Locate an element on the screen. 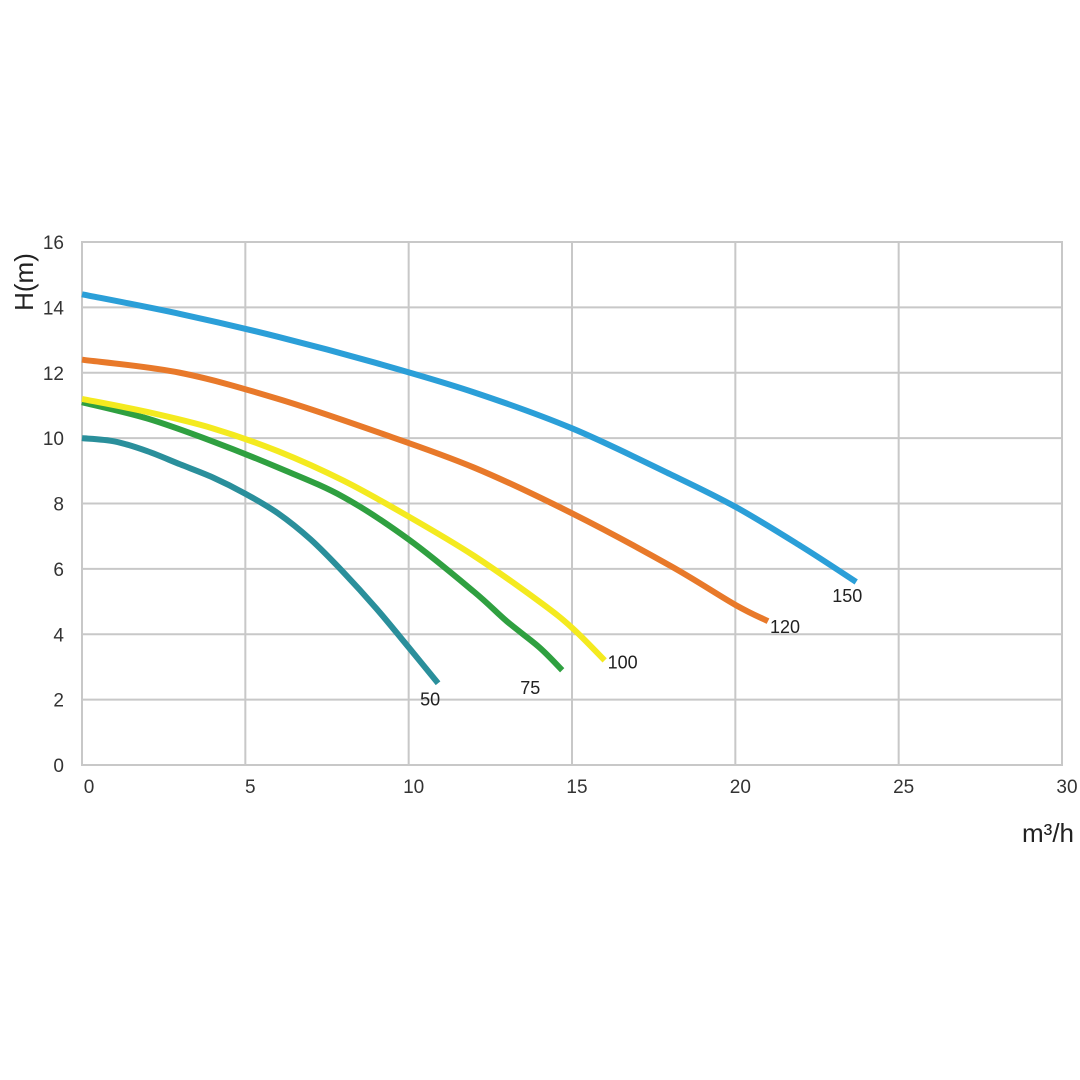 This screenshot has width=1080, height=1080. x-tick-labels: 0 5 10 15 20 25 30 is located at coordinates (581, 787).